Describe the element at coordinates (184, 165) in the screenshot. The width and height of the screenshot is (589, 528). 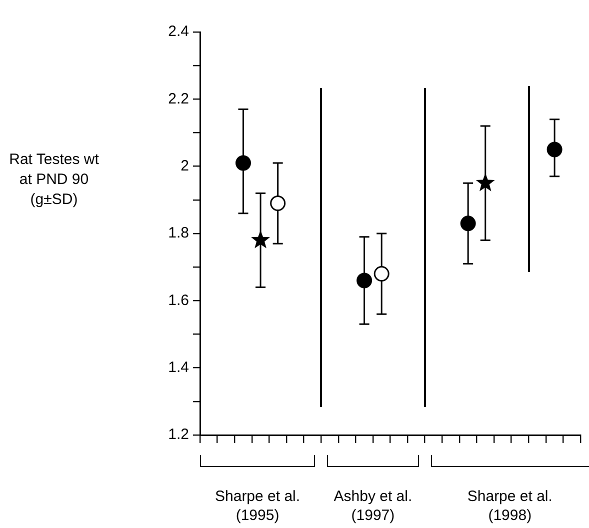
I see `y-tick-label: 2` at that location.